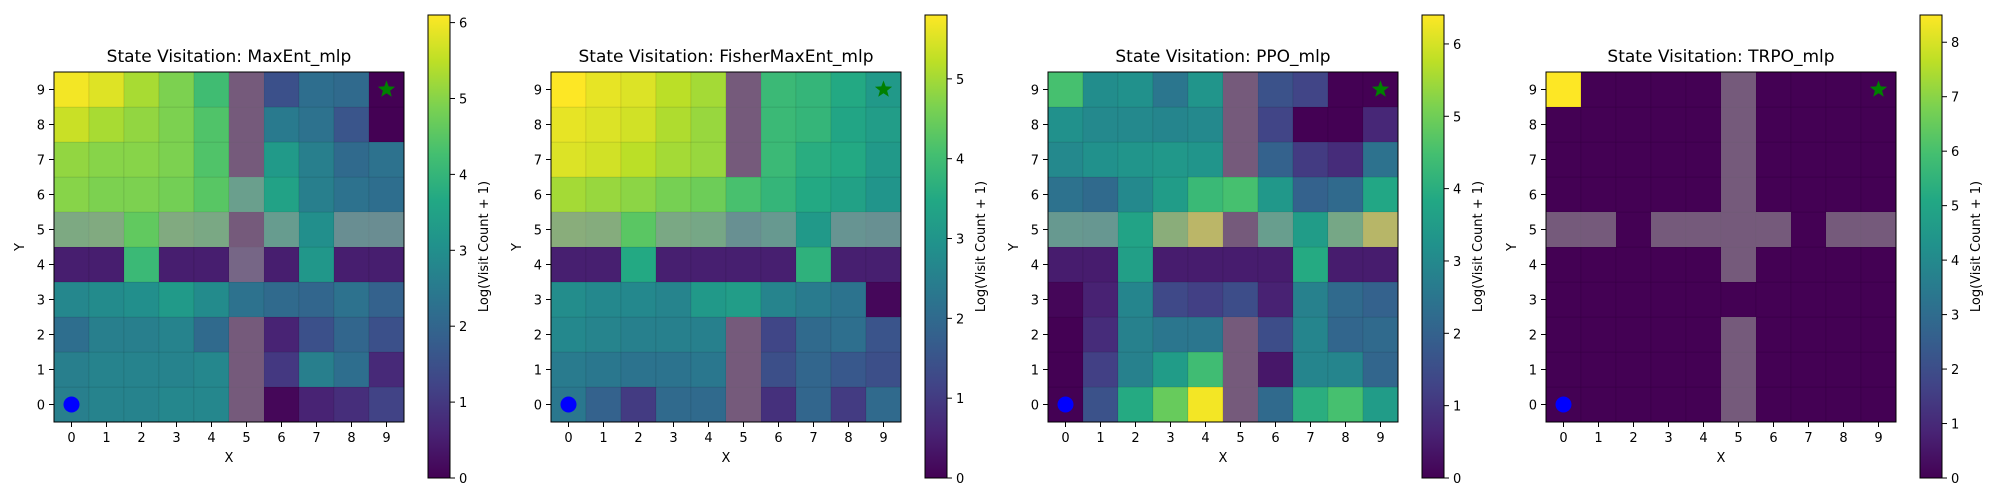 The image size is (2000, 504). What do you see at coordinates (1955, 152) in the screenshot?
I see `colorbar-tick-label: 6` at bounding box center [1955, 152].